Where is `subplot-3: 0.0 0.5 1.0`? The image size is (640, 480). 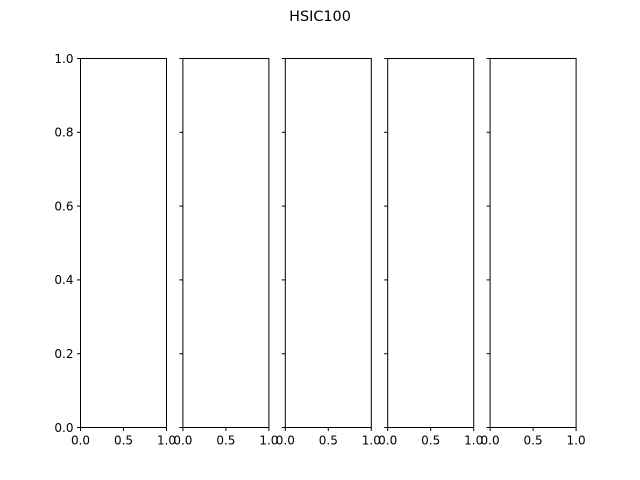
subplot-3: 0.0 0.5 1.0 is located at coordinates (328, 253).